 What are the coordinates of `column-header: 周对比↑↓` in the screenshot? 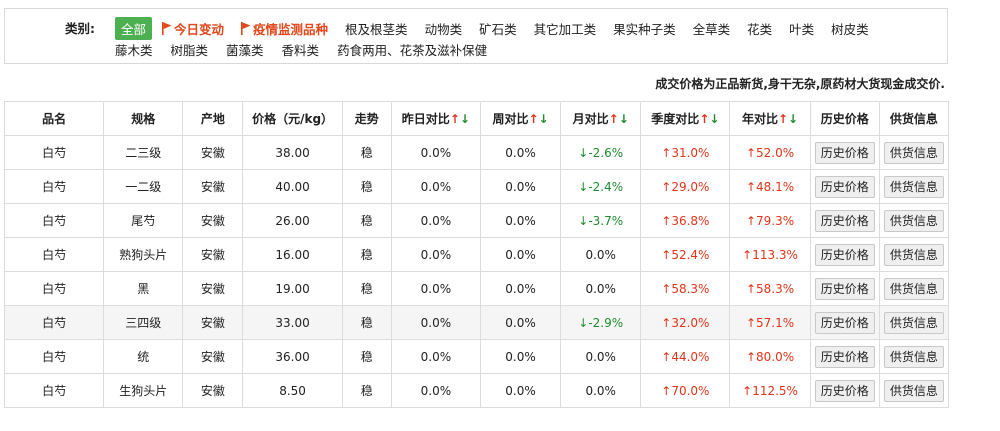 It's located at (520, 118).